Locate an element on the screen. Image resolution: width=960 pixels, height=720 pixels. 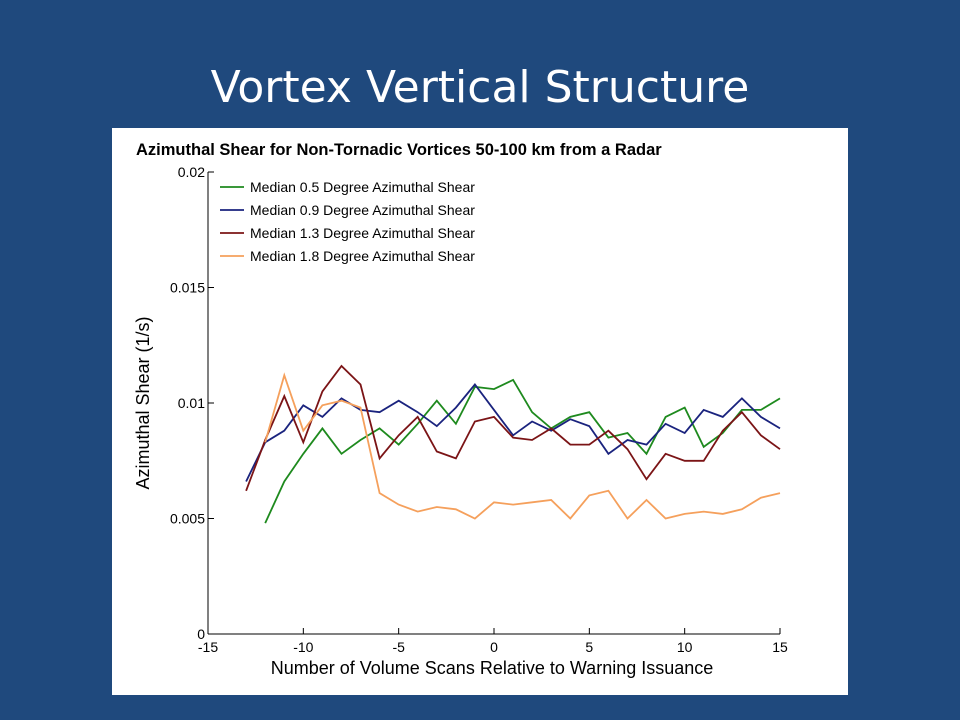
y-axis-label: Azimuthal Shear (1/s) is located at coordinates (143, 402).